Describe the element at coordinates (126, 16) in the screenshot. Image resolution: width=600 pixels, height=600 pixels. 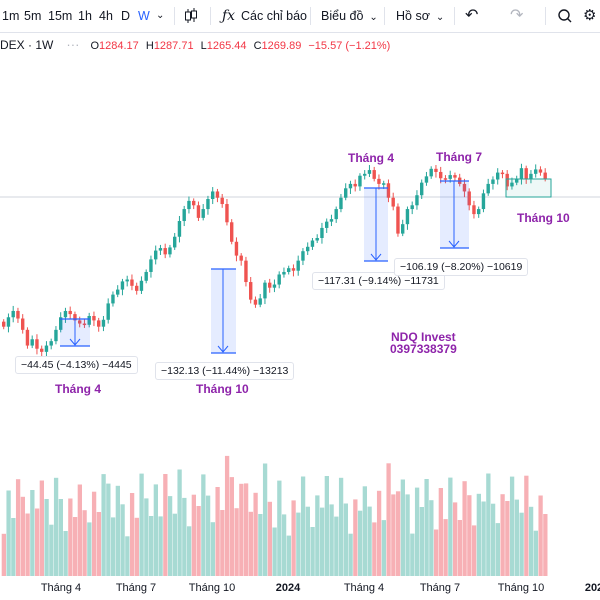
I see `timeframe-D: D` at that location.